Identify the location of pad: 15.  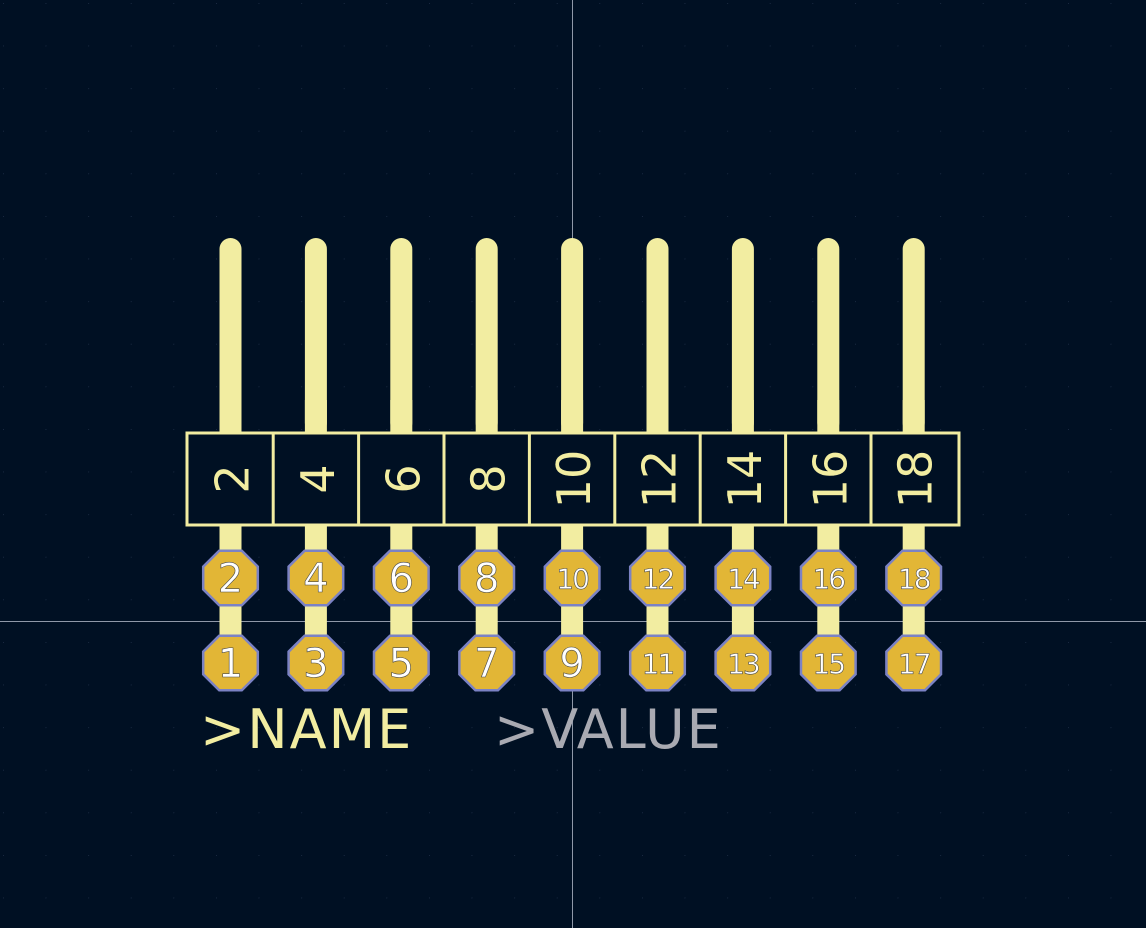
(828, 663).